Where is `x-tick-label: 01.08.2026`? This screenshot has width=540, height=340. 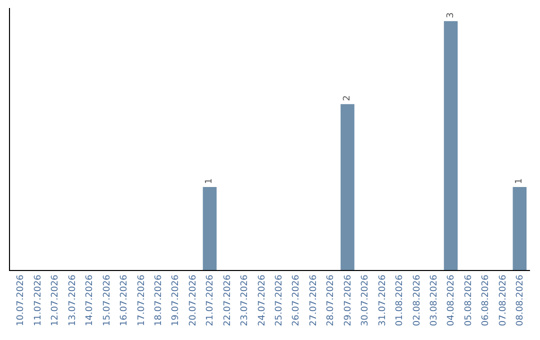 x-tick-label: 01.08.2026 is located at coordinates (400, 300).